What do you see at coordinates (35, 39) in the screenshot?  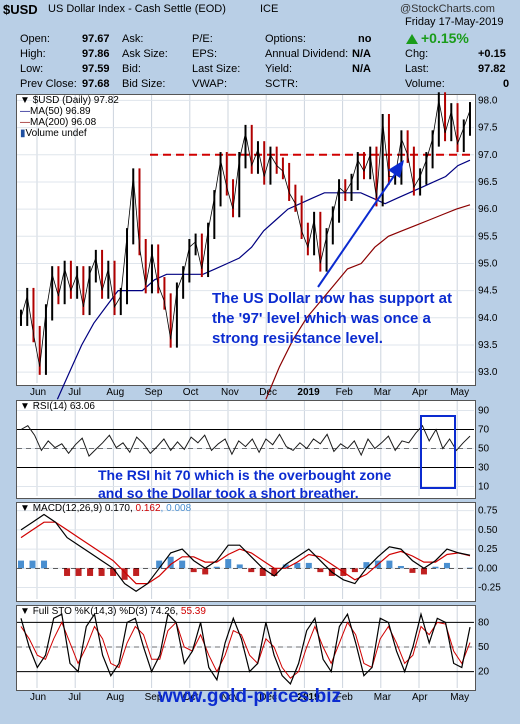 I see `open-label: Open:` at bounding box center [35, 39].